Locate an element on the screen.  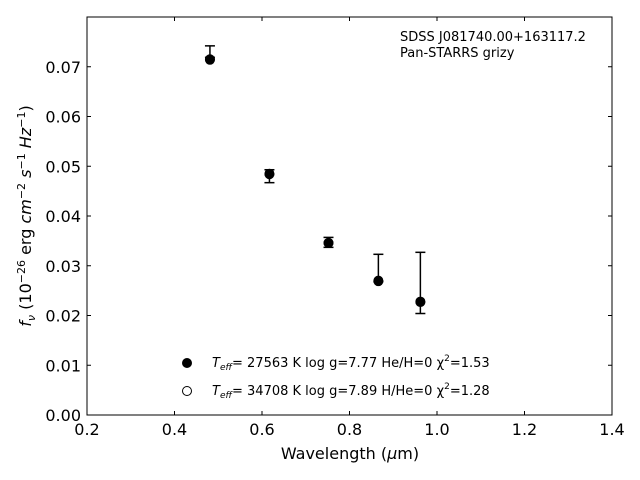
x-tick-label: 0.4 is located at coordinates (174, 429).